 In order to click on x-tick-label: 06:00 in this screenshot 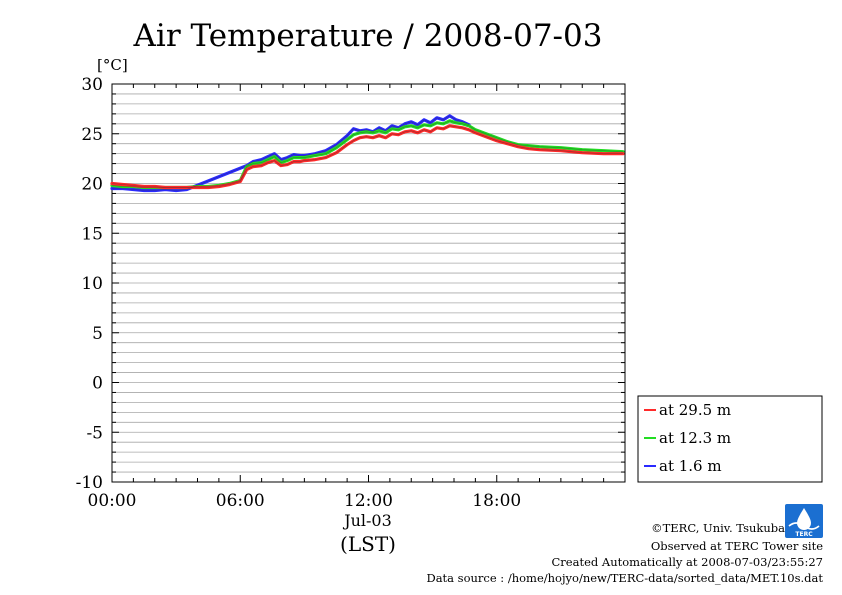, I will do `click(240, 501)`.